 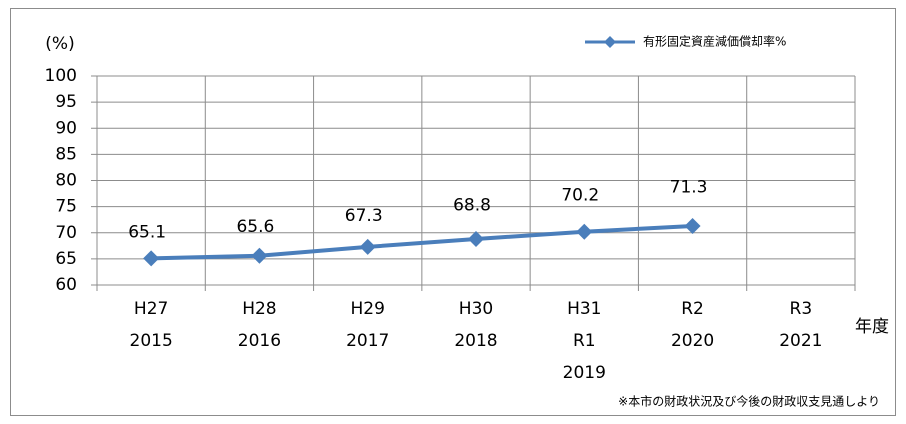 I want to click on x-tick-label: R1, so click(x=584, y=341).